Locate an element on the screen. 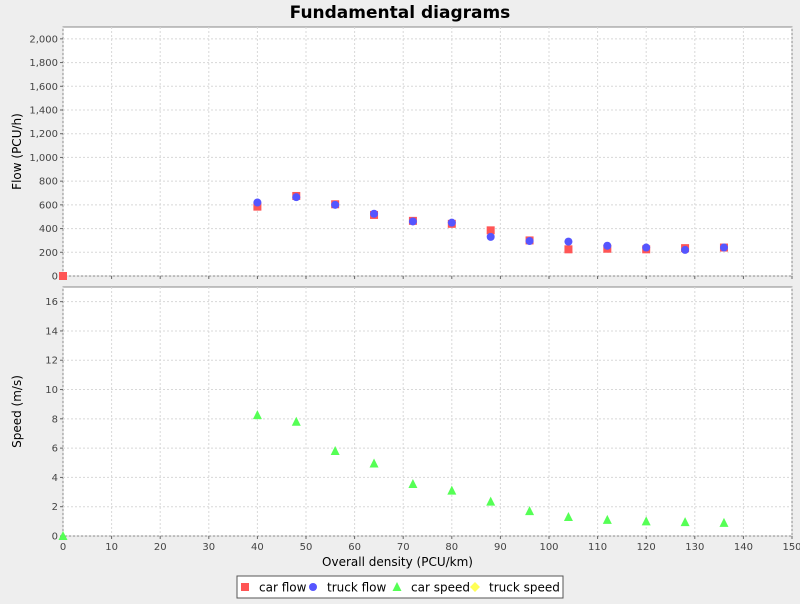 This screenshot has height=604, width=800. x-tick-label: 150 is located at coordinates (791, 547).